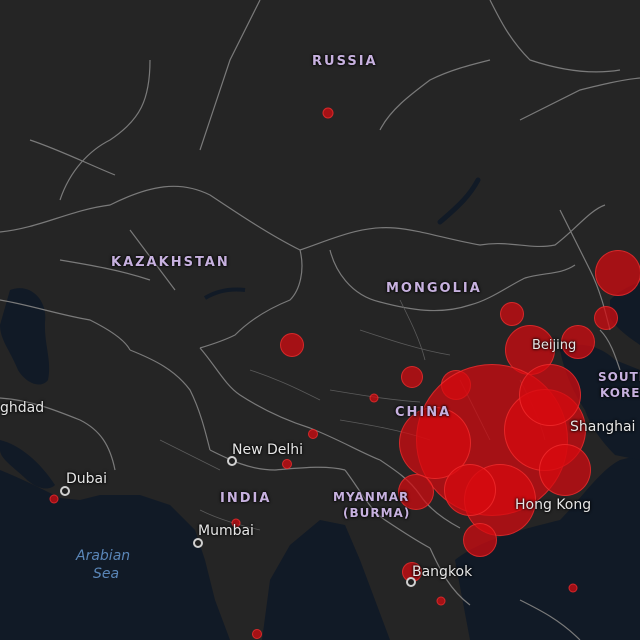 The image size is (640, 640). I want to click on persian-gulf-water, so click(27, 464).